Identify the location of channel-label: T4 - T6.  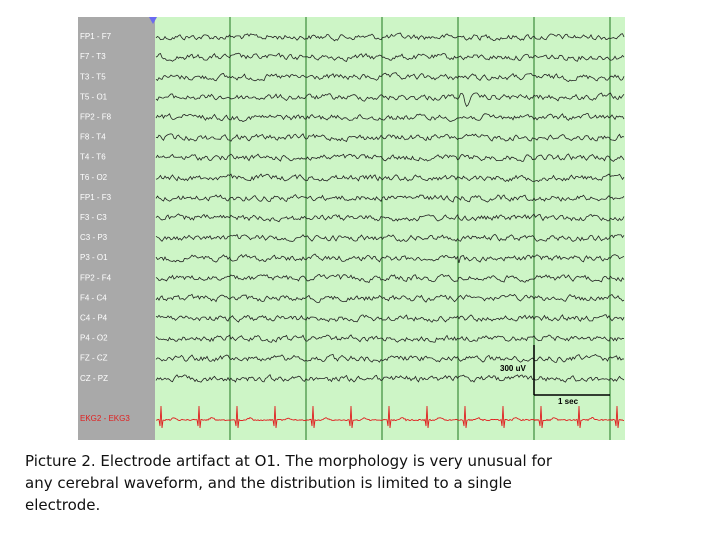
(93, 157).